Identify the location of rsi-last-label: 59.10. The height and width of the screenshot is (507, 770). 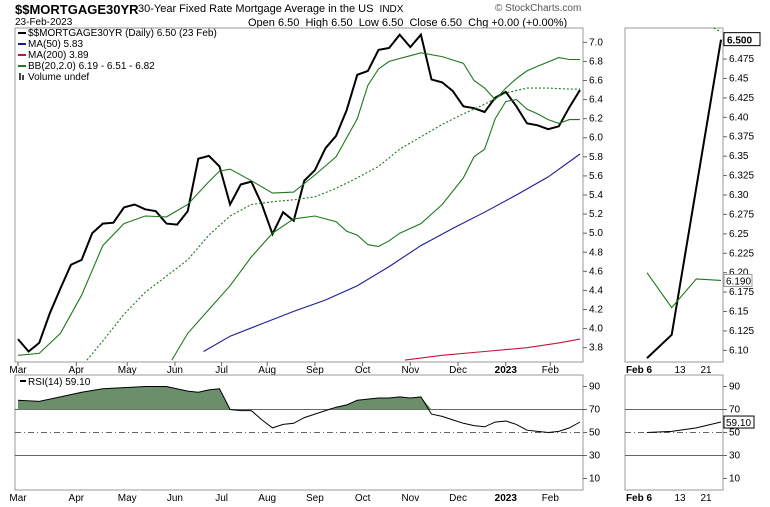
(738, 423).